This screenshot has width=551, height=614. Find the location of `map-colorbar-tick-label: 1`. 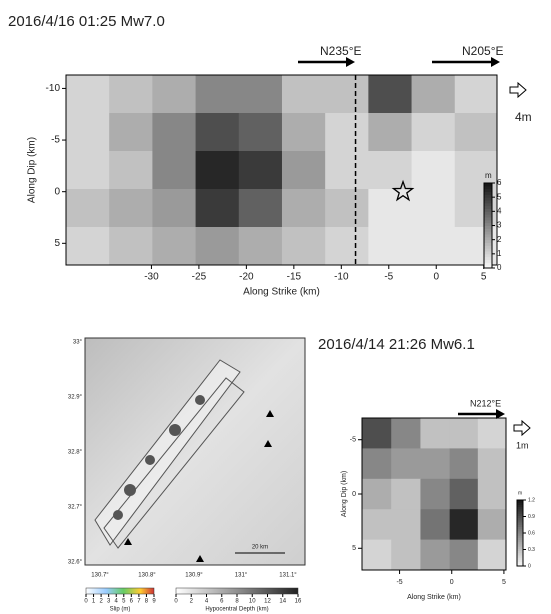

map-colorbar-tick-label: 1 is located at coordinates (94, 602).